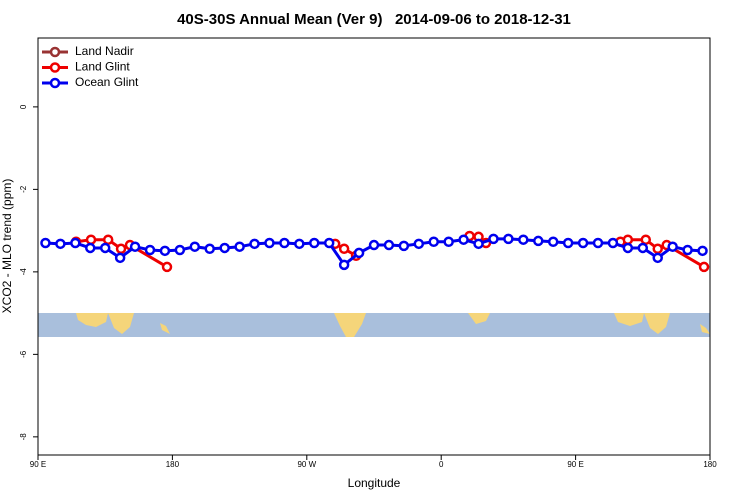  Describe the element at coordinates (374, 325) in the screenshot. I see `map-strip` at that location.